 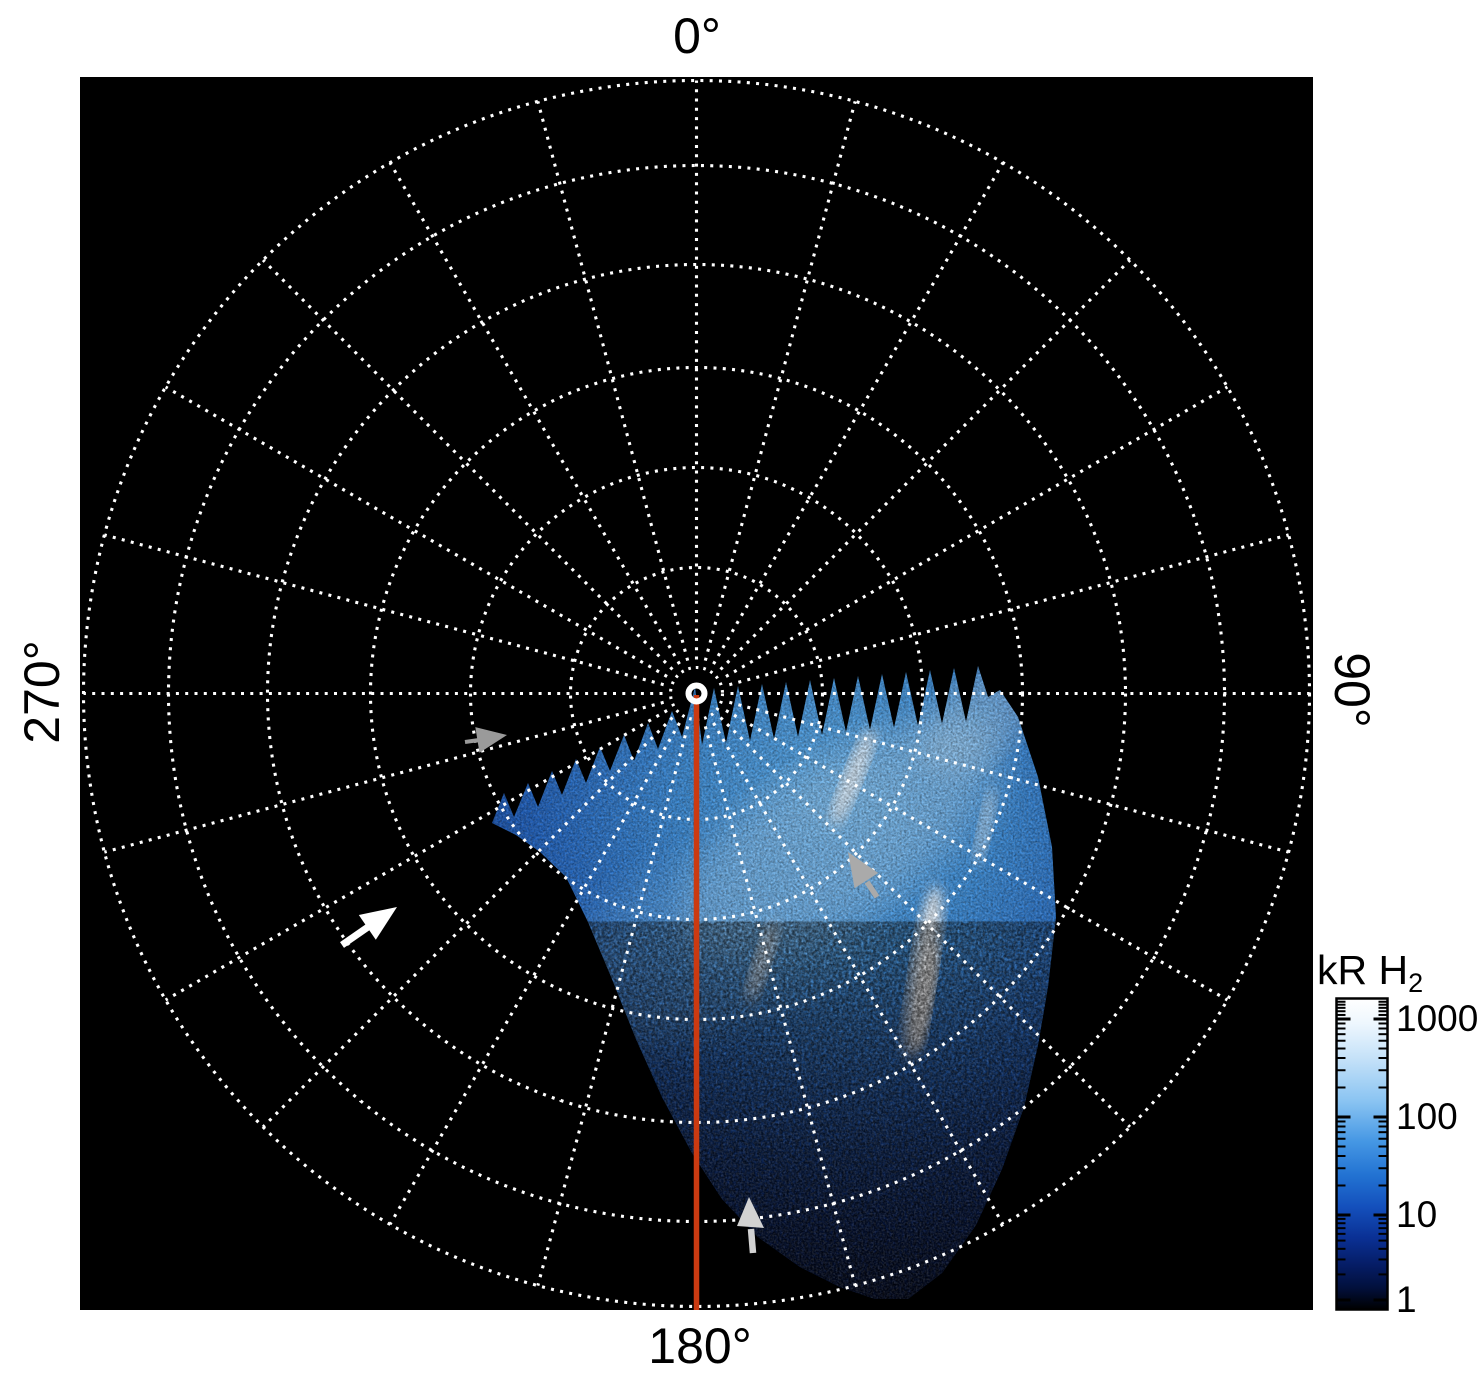 I want to click on angle-label-right: 90°, so click(x=1352, y=690).